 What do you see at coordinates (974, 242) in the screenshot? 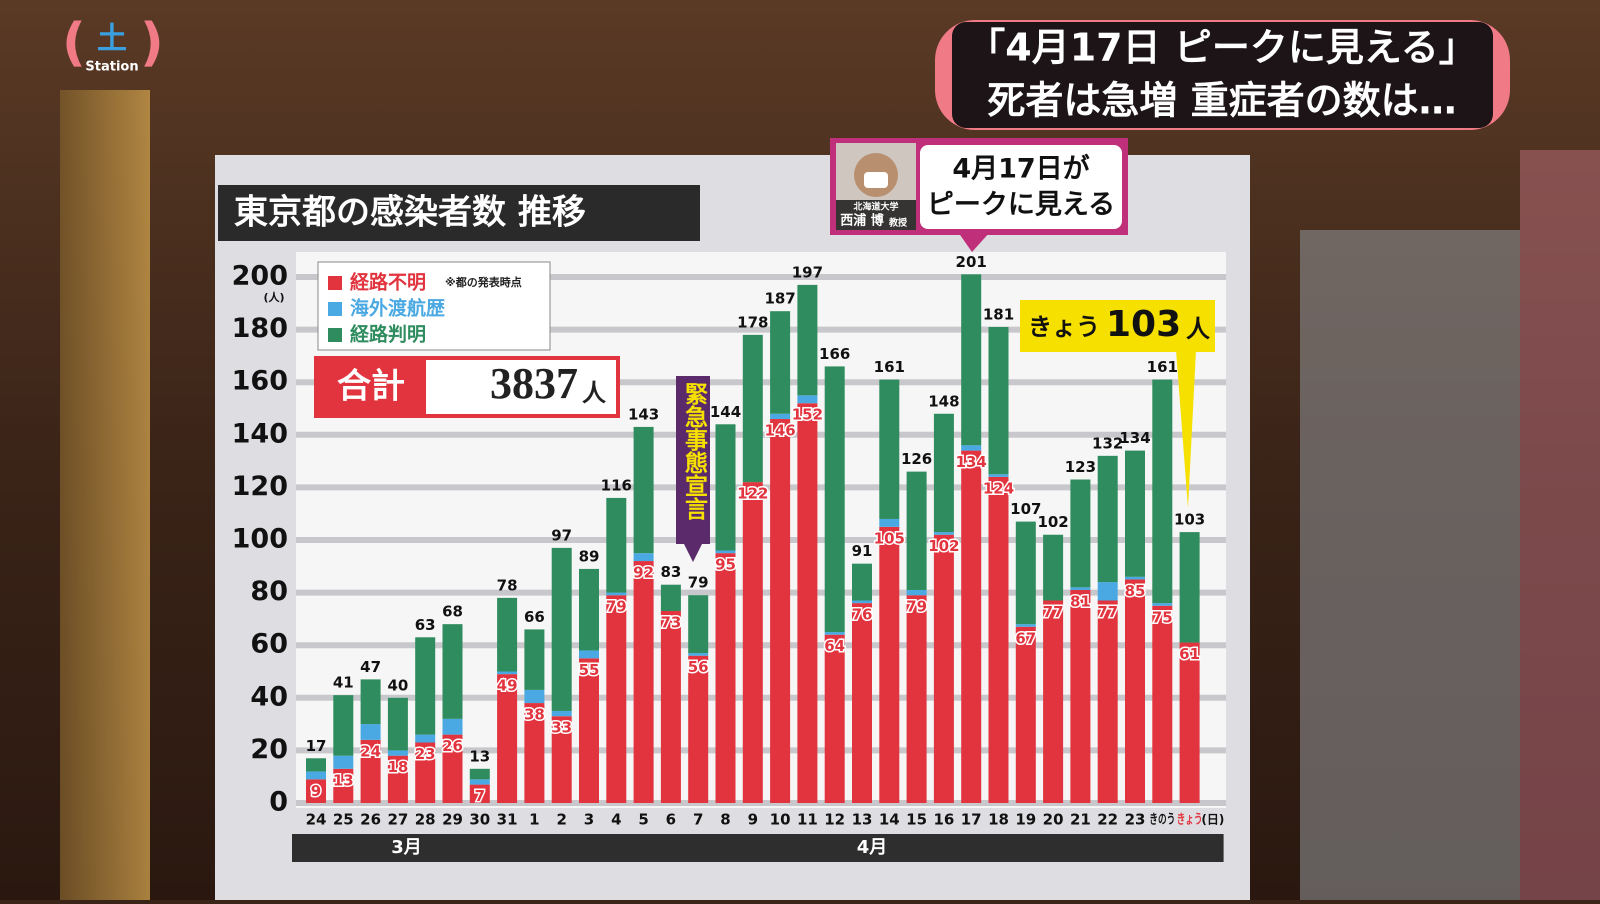
I see `quote-tail` at bounding box center [974, 242].